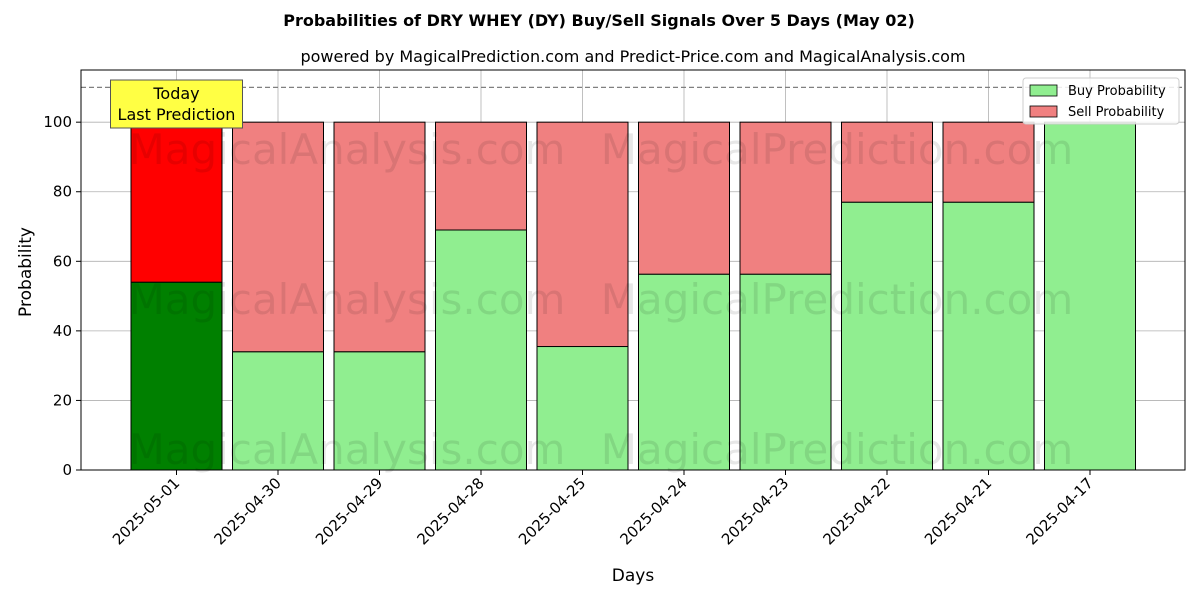 This screenshot has height=600, width=1200. Describe the element at coordinates (1116, 112) in the screenshot. I see `legend-label: Sell Probability` at that location.